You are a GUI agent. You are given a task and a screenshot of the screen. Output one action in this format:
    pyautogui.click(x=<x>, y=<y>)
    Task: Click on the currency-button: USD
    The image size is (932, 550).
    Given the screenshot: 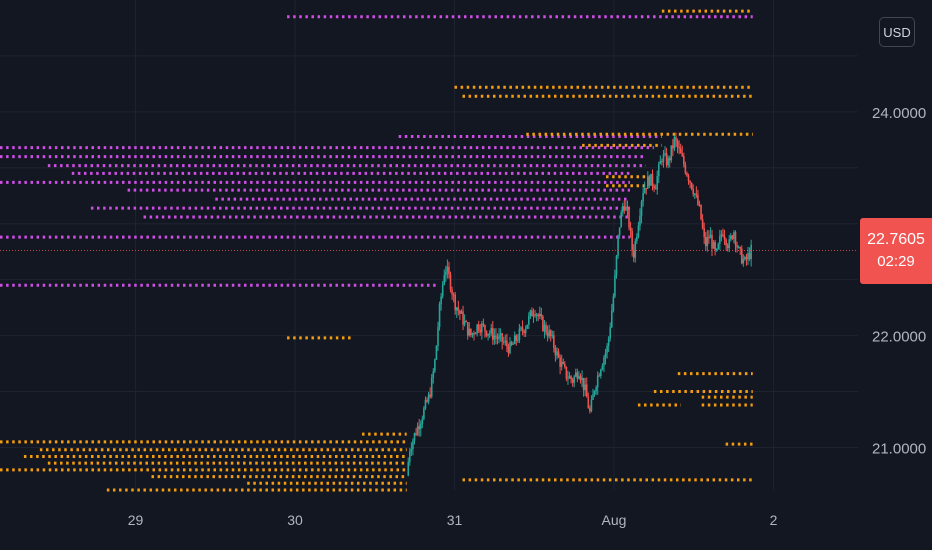 What is the action you would take?
    pyautogui.click(x=897, y=32)
    